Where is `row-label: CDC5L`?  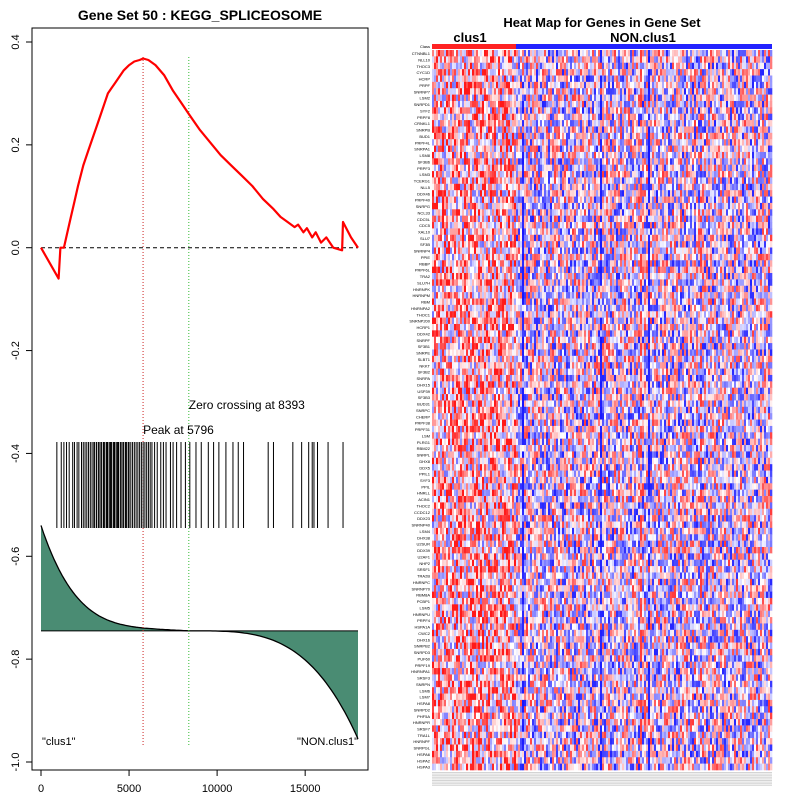
row-label: CDC5L is located at coordinates (424, 219).